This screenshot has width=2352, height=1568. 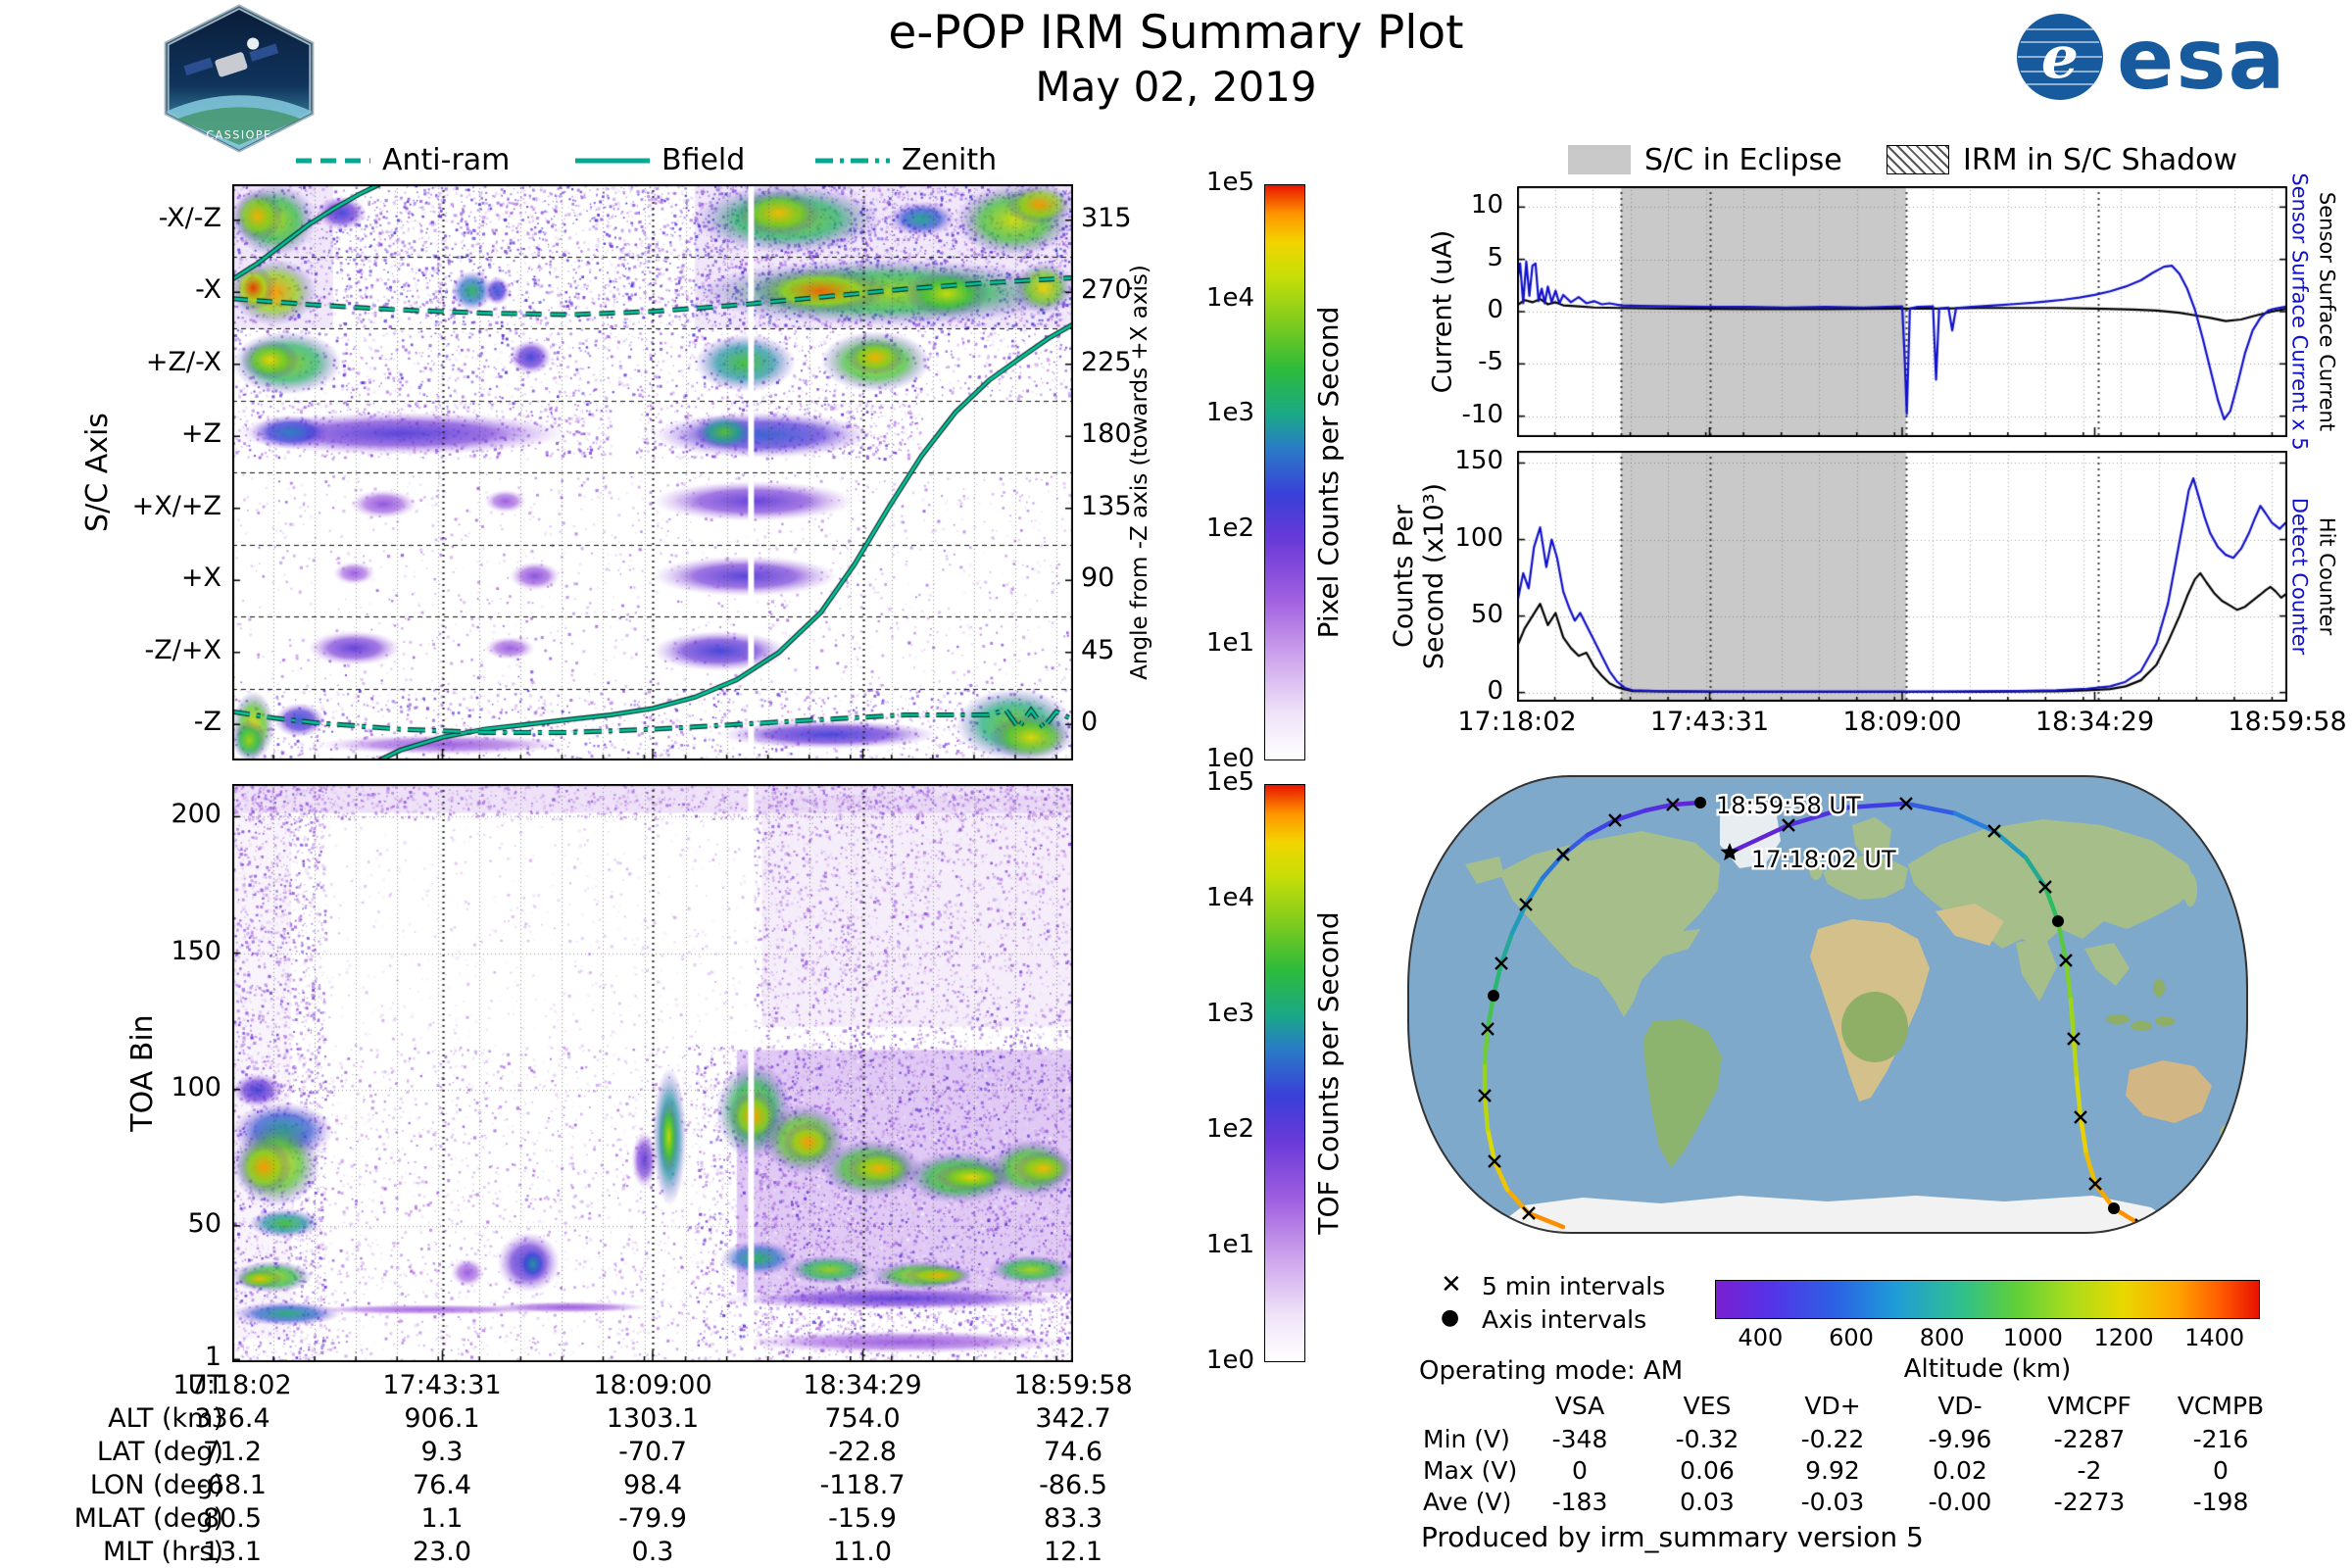 I want to click on voltage-value: -0.03, so click(x=1832, y=1502).